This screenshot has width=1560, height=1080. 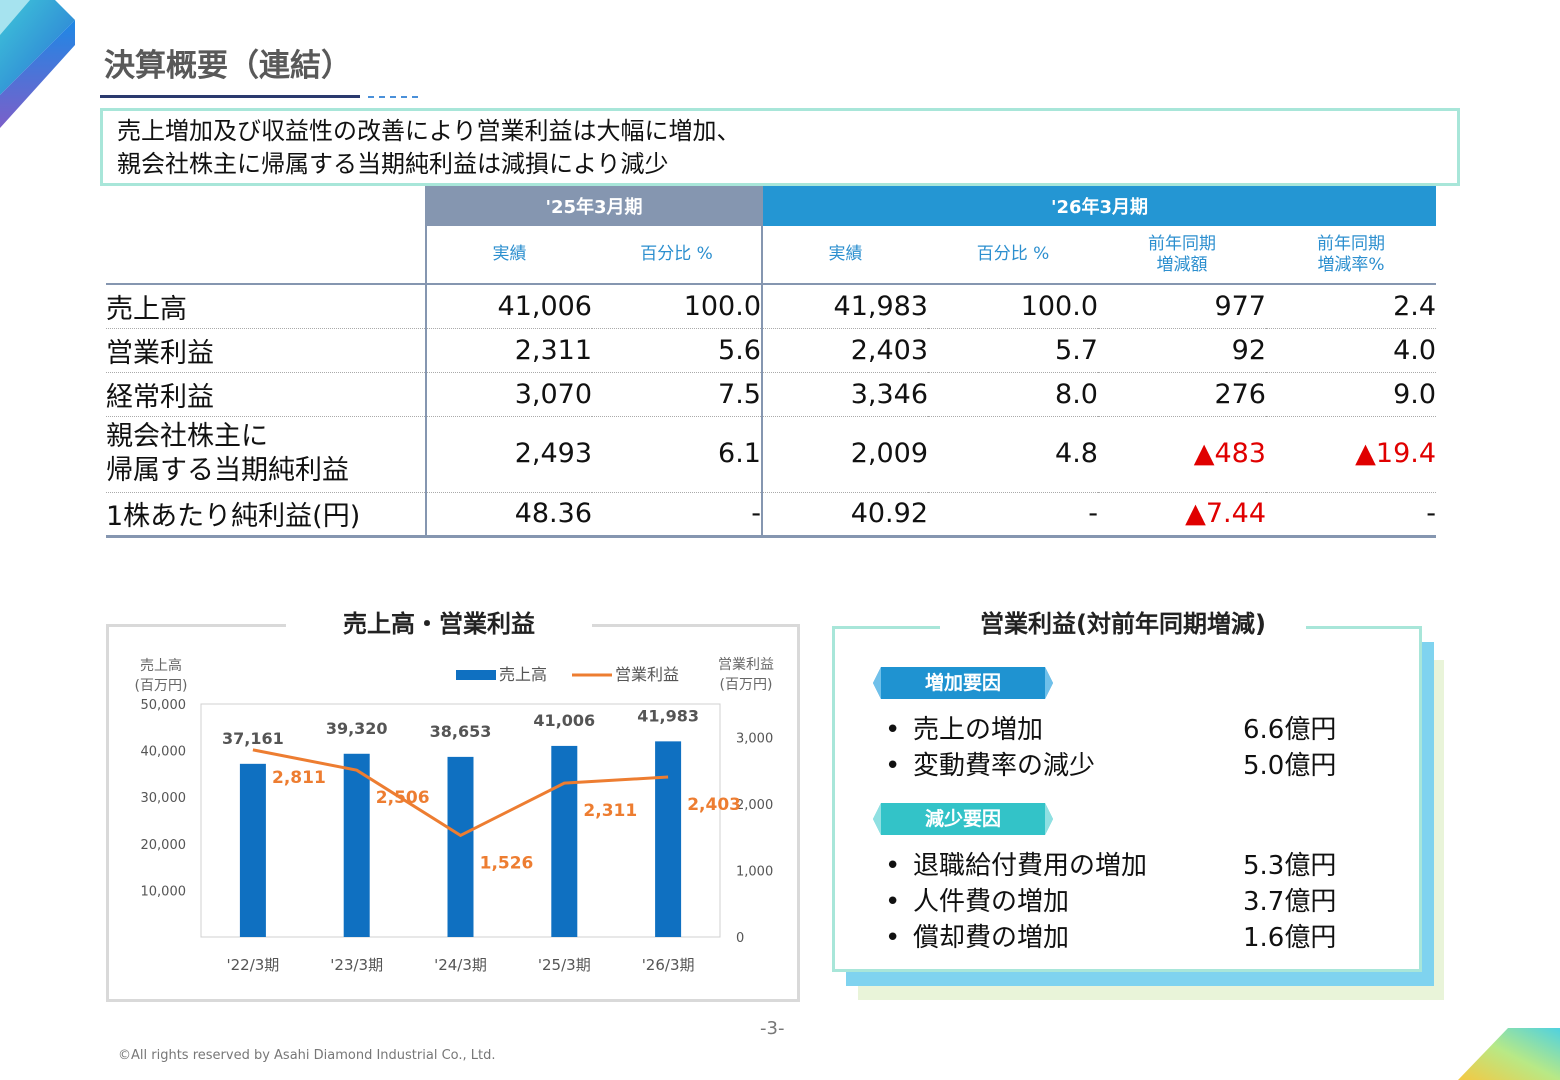 What do you see at coordinates (844, 306) in the screenshot?
I see `curr-actual: 41,983` at bounding box center [844, 306].